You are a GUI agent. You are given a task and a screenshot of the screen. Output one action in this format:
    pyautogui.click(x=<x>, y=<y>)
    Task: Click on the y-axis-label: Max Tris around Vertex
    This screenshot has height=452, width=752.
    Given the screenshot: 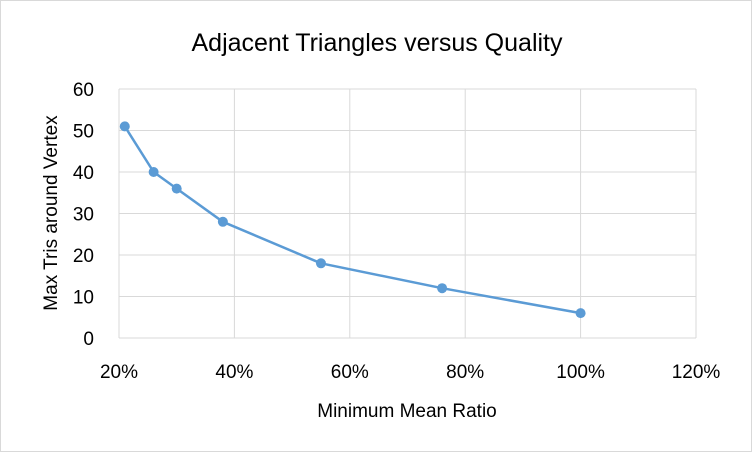 What is the action you would take?
    pyautogui.click(x=51, y=213)
    